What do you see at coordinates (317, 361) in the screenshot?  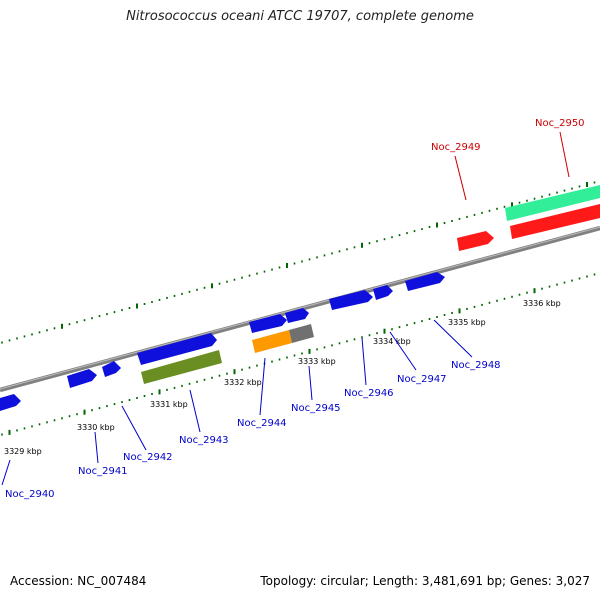 I see `kbp-label: 3333 kbp` at bounding box center [317, 361].